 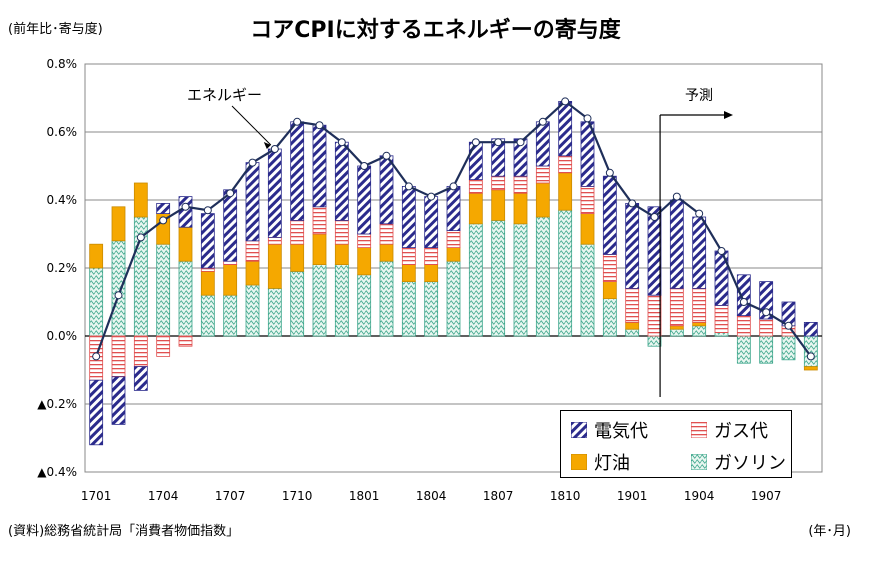 What do you see at coordinates (699, 462) in the screenshot?
I see `legend-swatch-gasoline` at bounding box center [699, 462].